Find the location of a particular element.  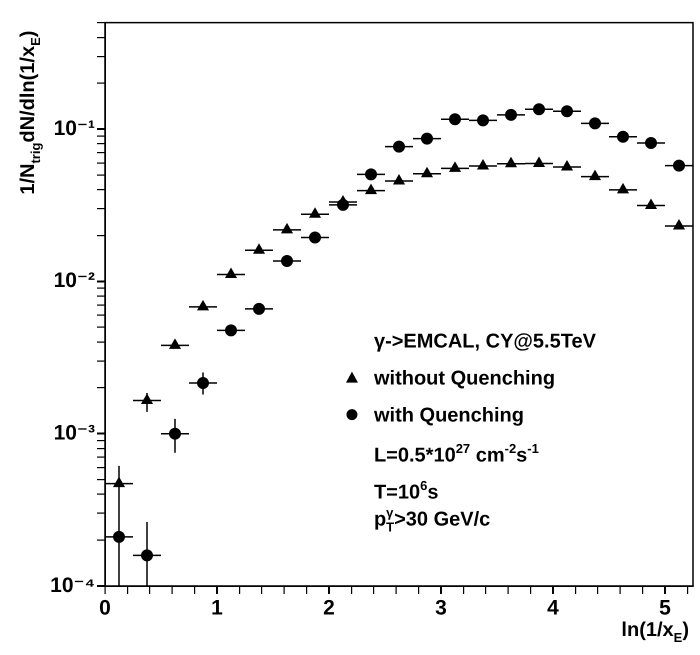

y-tick-label: 10⁻⁴ is located at coordinates (72, 585).